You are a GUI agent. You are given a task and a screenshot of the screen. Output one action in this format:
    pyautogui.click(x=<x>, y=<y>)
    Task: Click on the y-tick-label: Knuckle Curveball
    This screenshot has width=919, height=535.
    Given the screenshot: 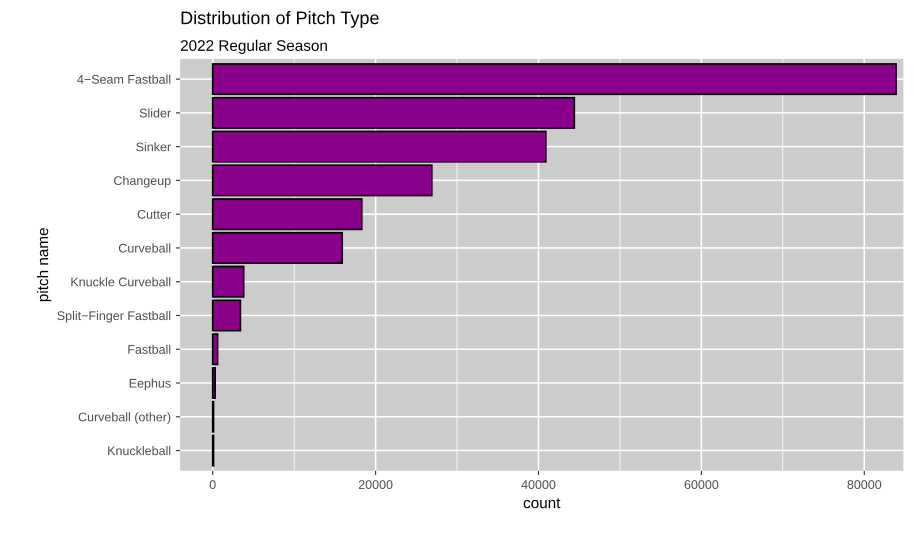 What is the action you would take?
    pyautogui.click(x=120, y=281)
    